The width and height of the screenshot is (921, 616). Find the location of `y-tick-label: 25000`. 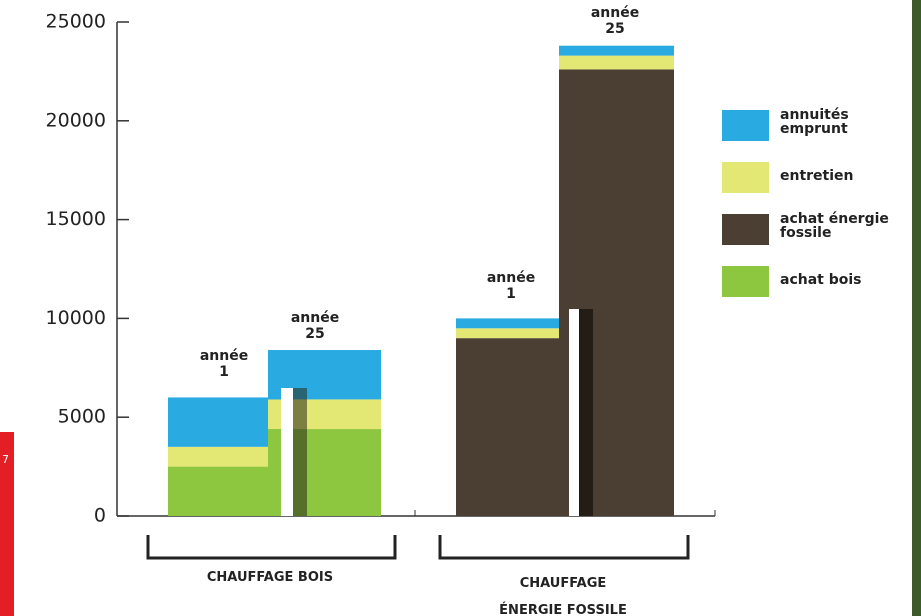

y-tick-label: 25000 is located at coordinates (76, 22).